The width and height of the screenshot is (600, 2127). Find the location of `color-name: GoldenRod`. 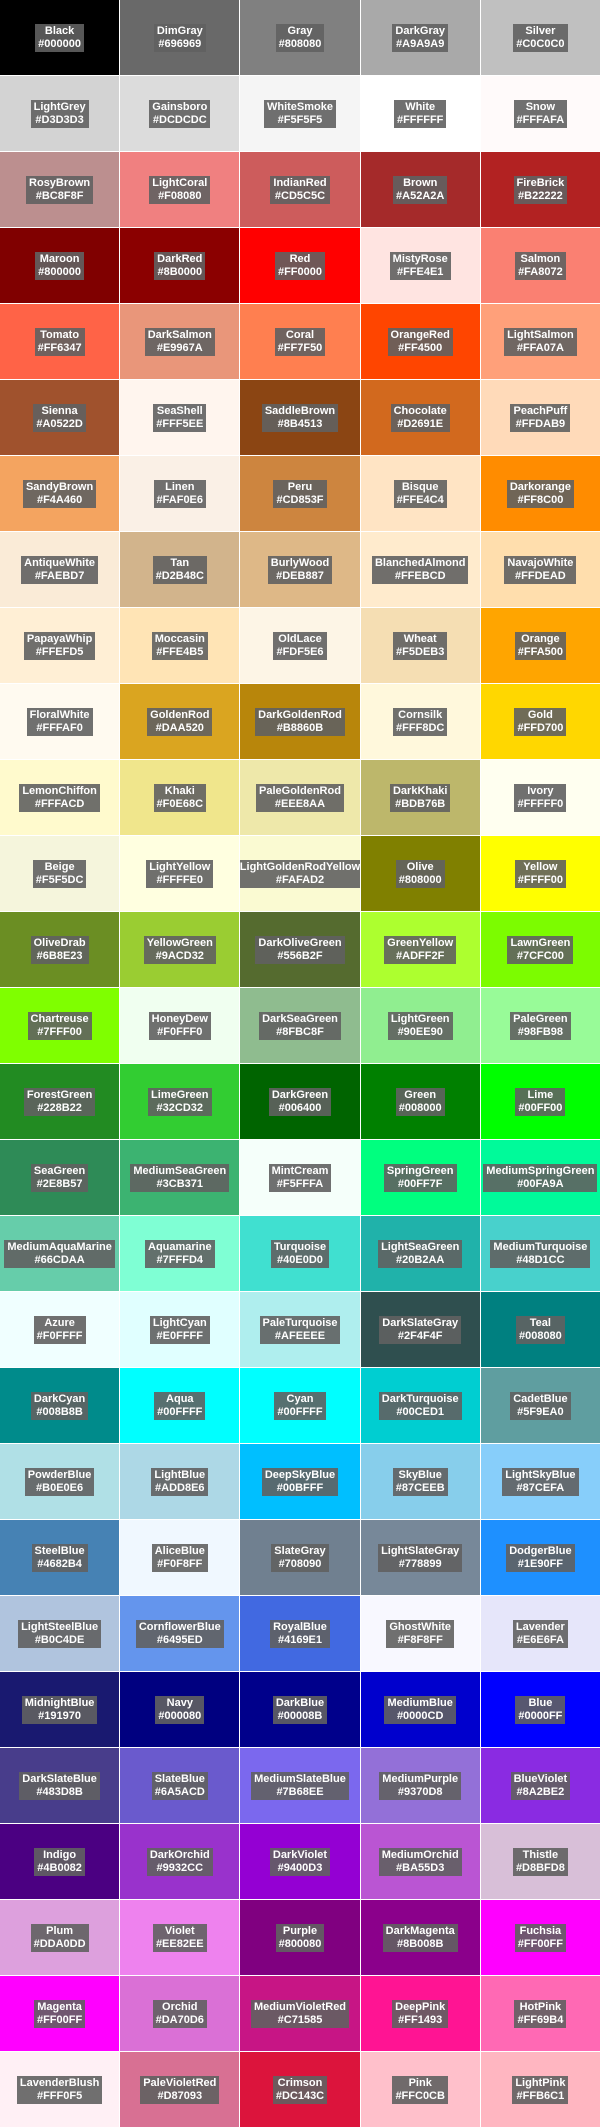

color-name: GoldenRod is located at coordinates (180, 714).